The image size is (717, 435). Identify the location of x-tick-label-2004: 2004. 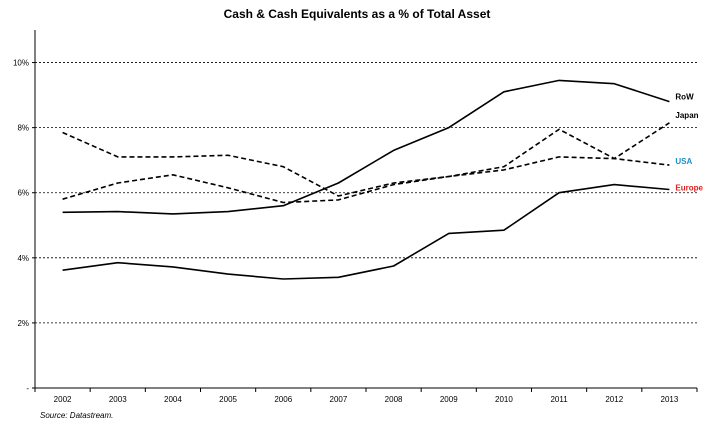
(173, 399).